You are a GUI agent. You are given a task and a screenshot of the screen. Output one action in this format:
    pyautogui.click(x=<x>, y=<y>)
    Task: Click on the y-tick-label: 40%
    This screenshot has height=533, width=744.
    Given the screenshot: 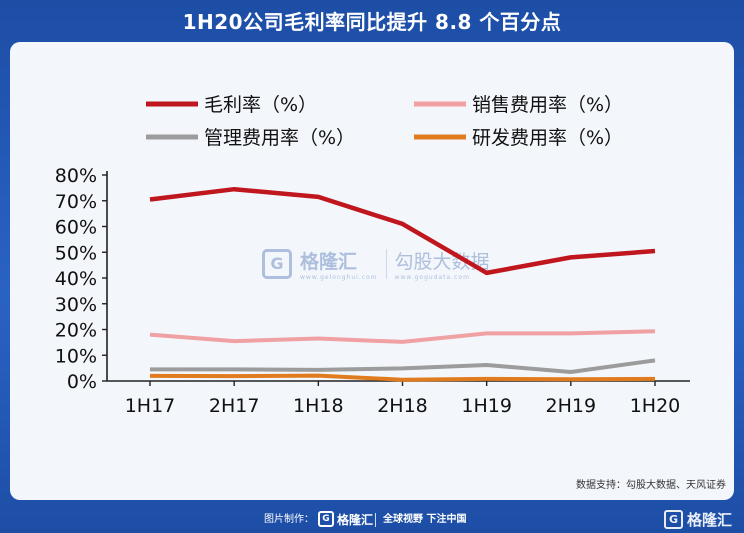 What is the action you would take?
    pyautogui.click(x=76, y=279)
    